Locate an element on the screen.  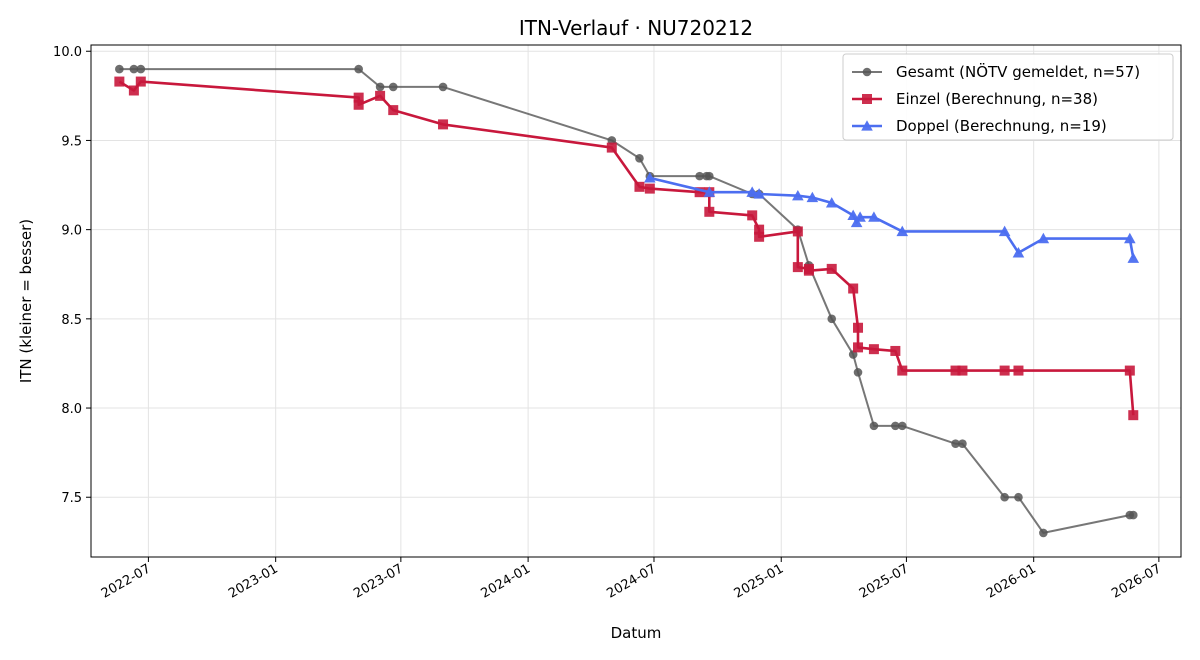
legend-label: Gesamt (NÖTV gemeldet, n=57) is located at coordinates (1018, 71).